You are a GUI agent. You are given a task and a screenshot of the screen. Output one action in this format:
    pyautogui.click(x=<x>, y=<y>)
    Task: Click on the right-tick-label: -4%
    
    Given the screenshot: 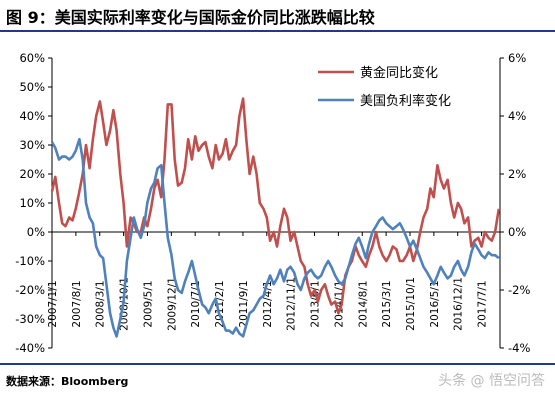 What is the action you would take?
    pyautogui.click(x=519, y=348)
    